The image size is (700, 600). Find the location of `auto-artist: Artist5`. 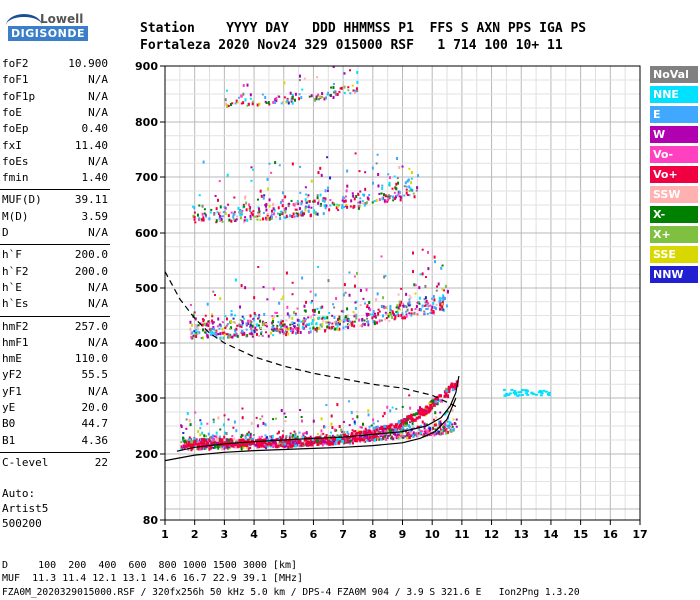

auto-artist: Artist5 is located at coordinates (25, 508).